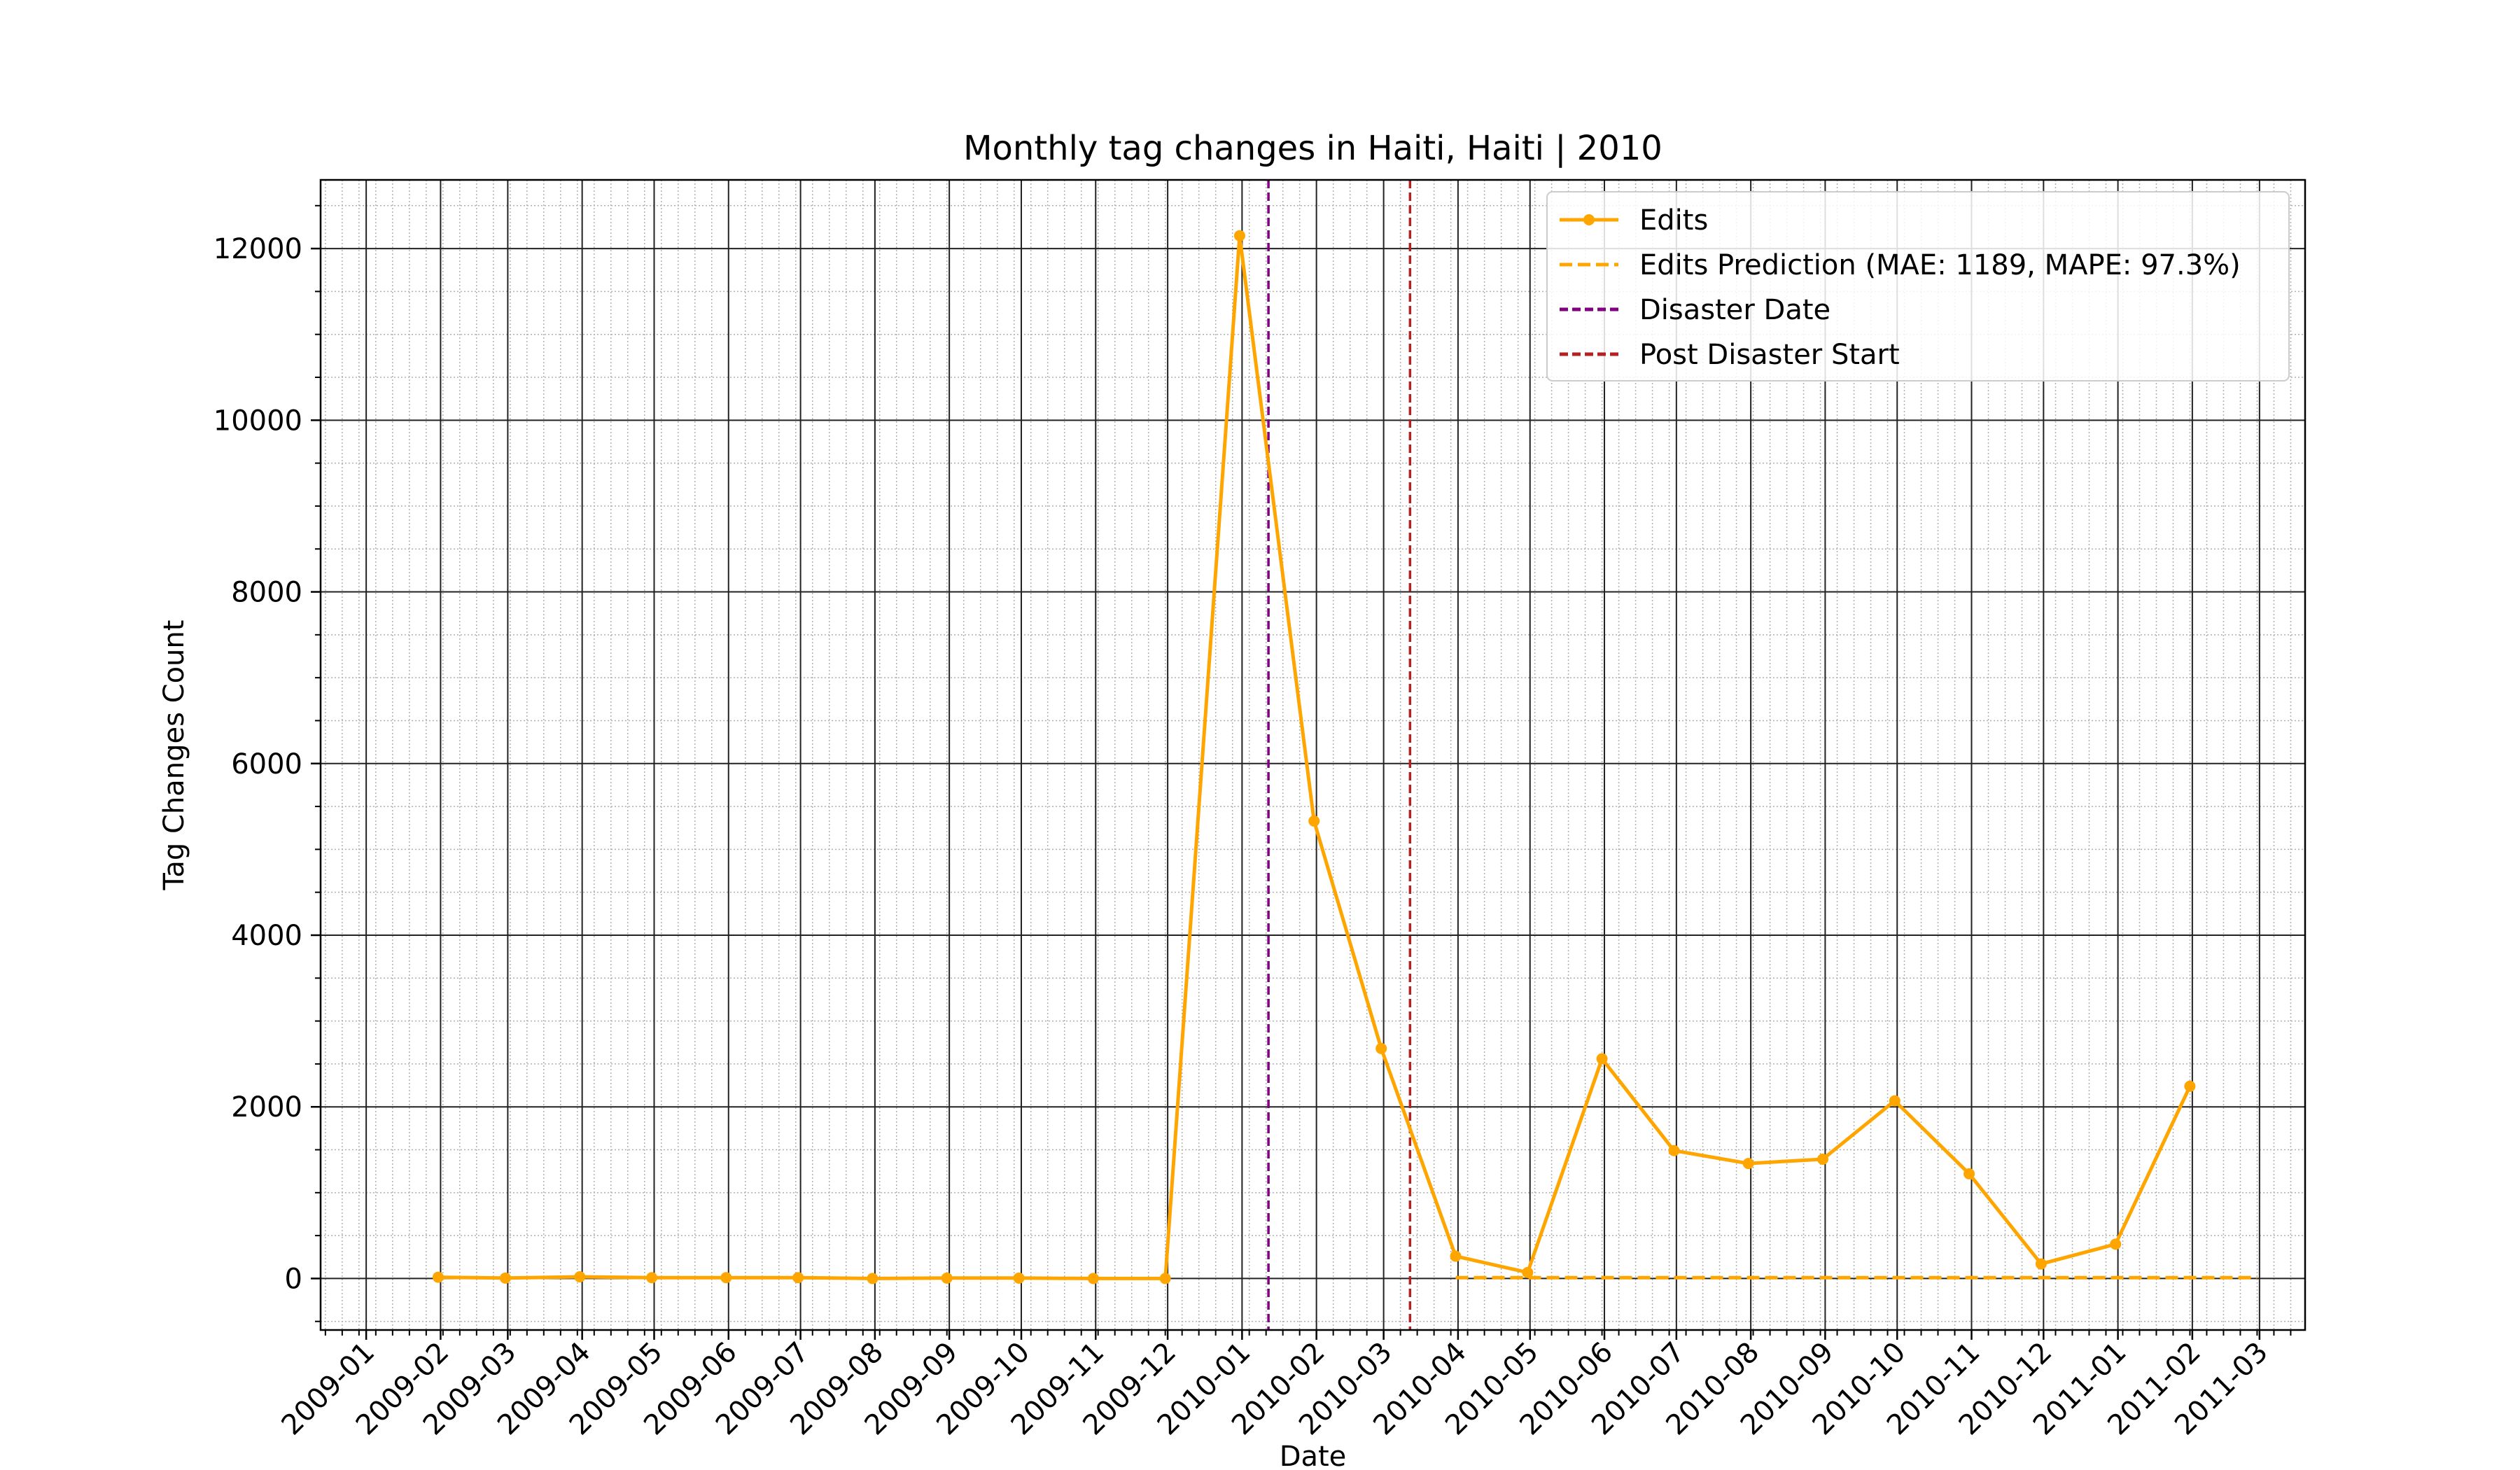 This screenshot has height=1470, width=2520. What do you see at coordinates (1589, 219) in the screenshot?
I see `legend-edits-marker` at bounding box center [1589, 219].